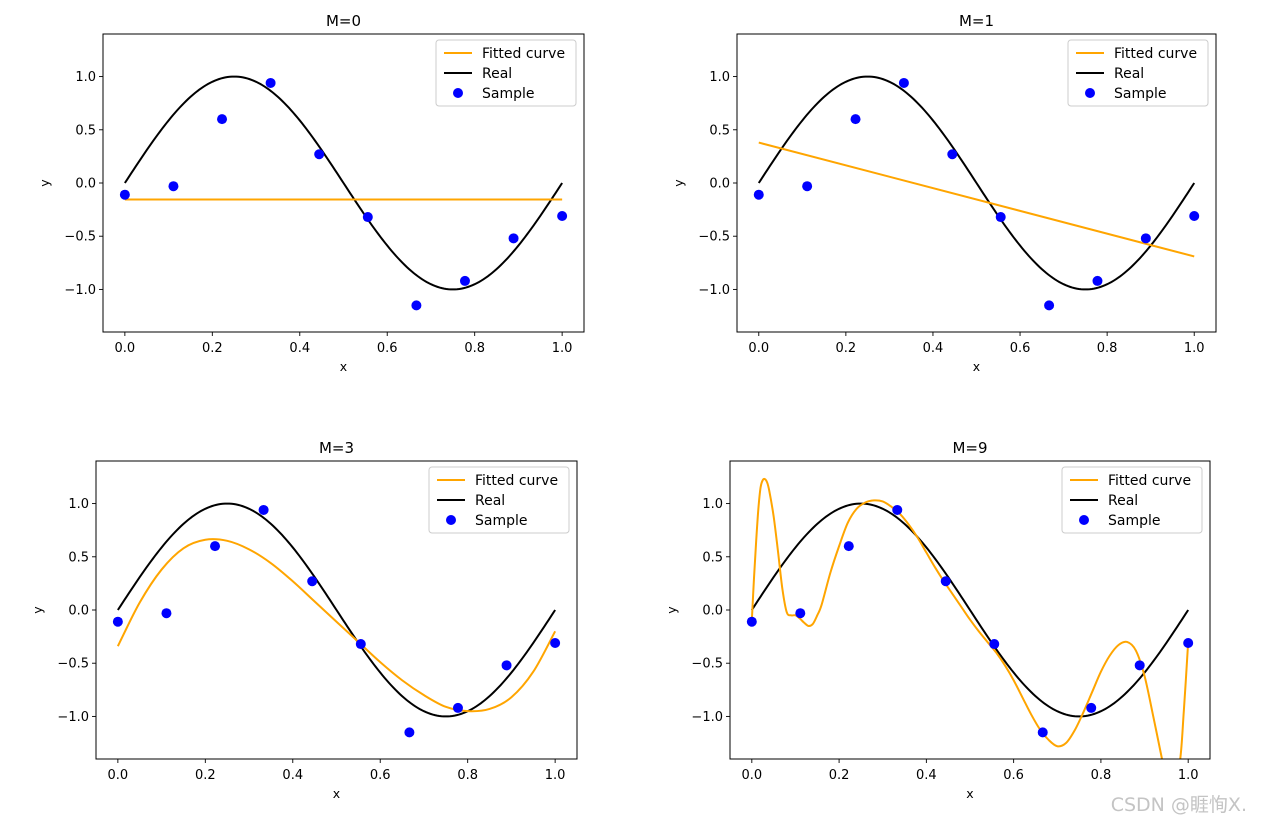 The height and width of the screenshot is (825, 1261). I want to click on subplot-title: M=3, so click(336, 448).